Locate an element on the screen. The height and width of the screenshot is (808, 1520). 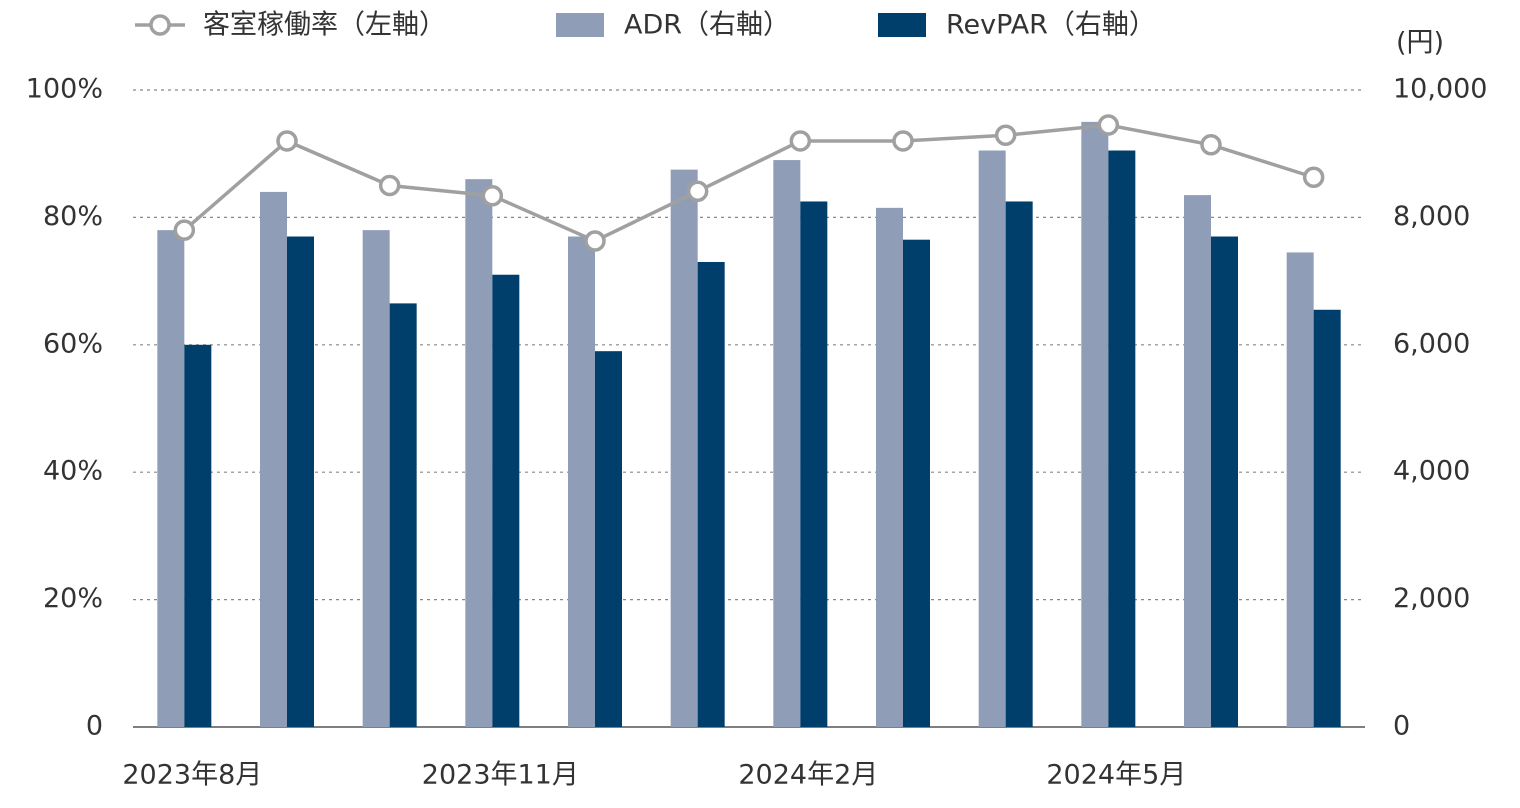
y2-axis-label: (円) is located at coordinates (1420, 43).